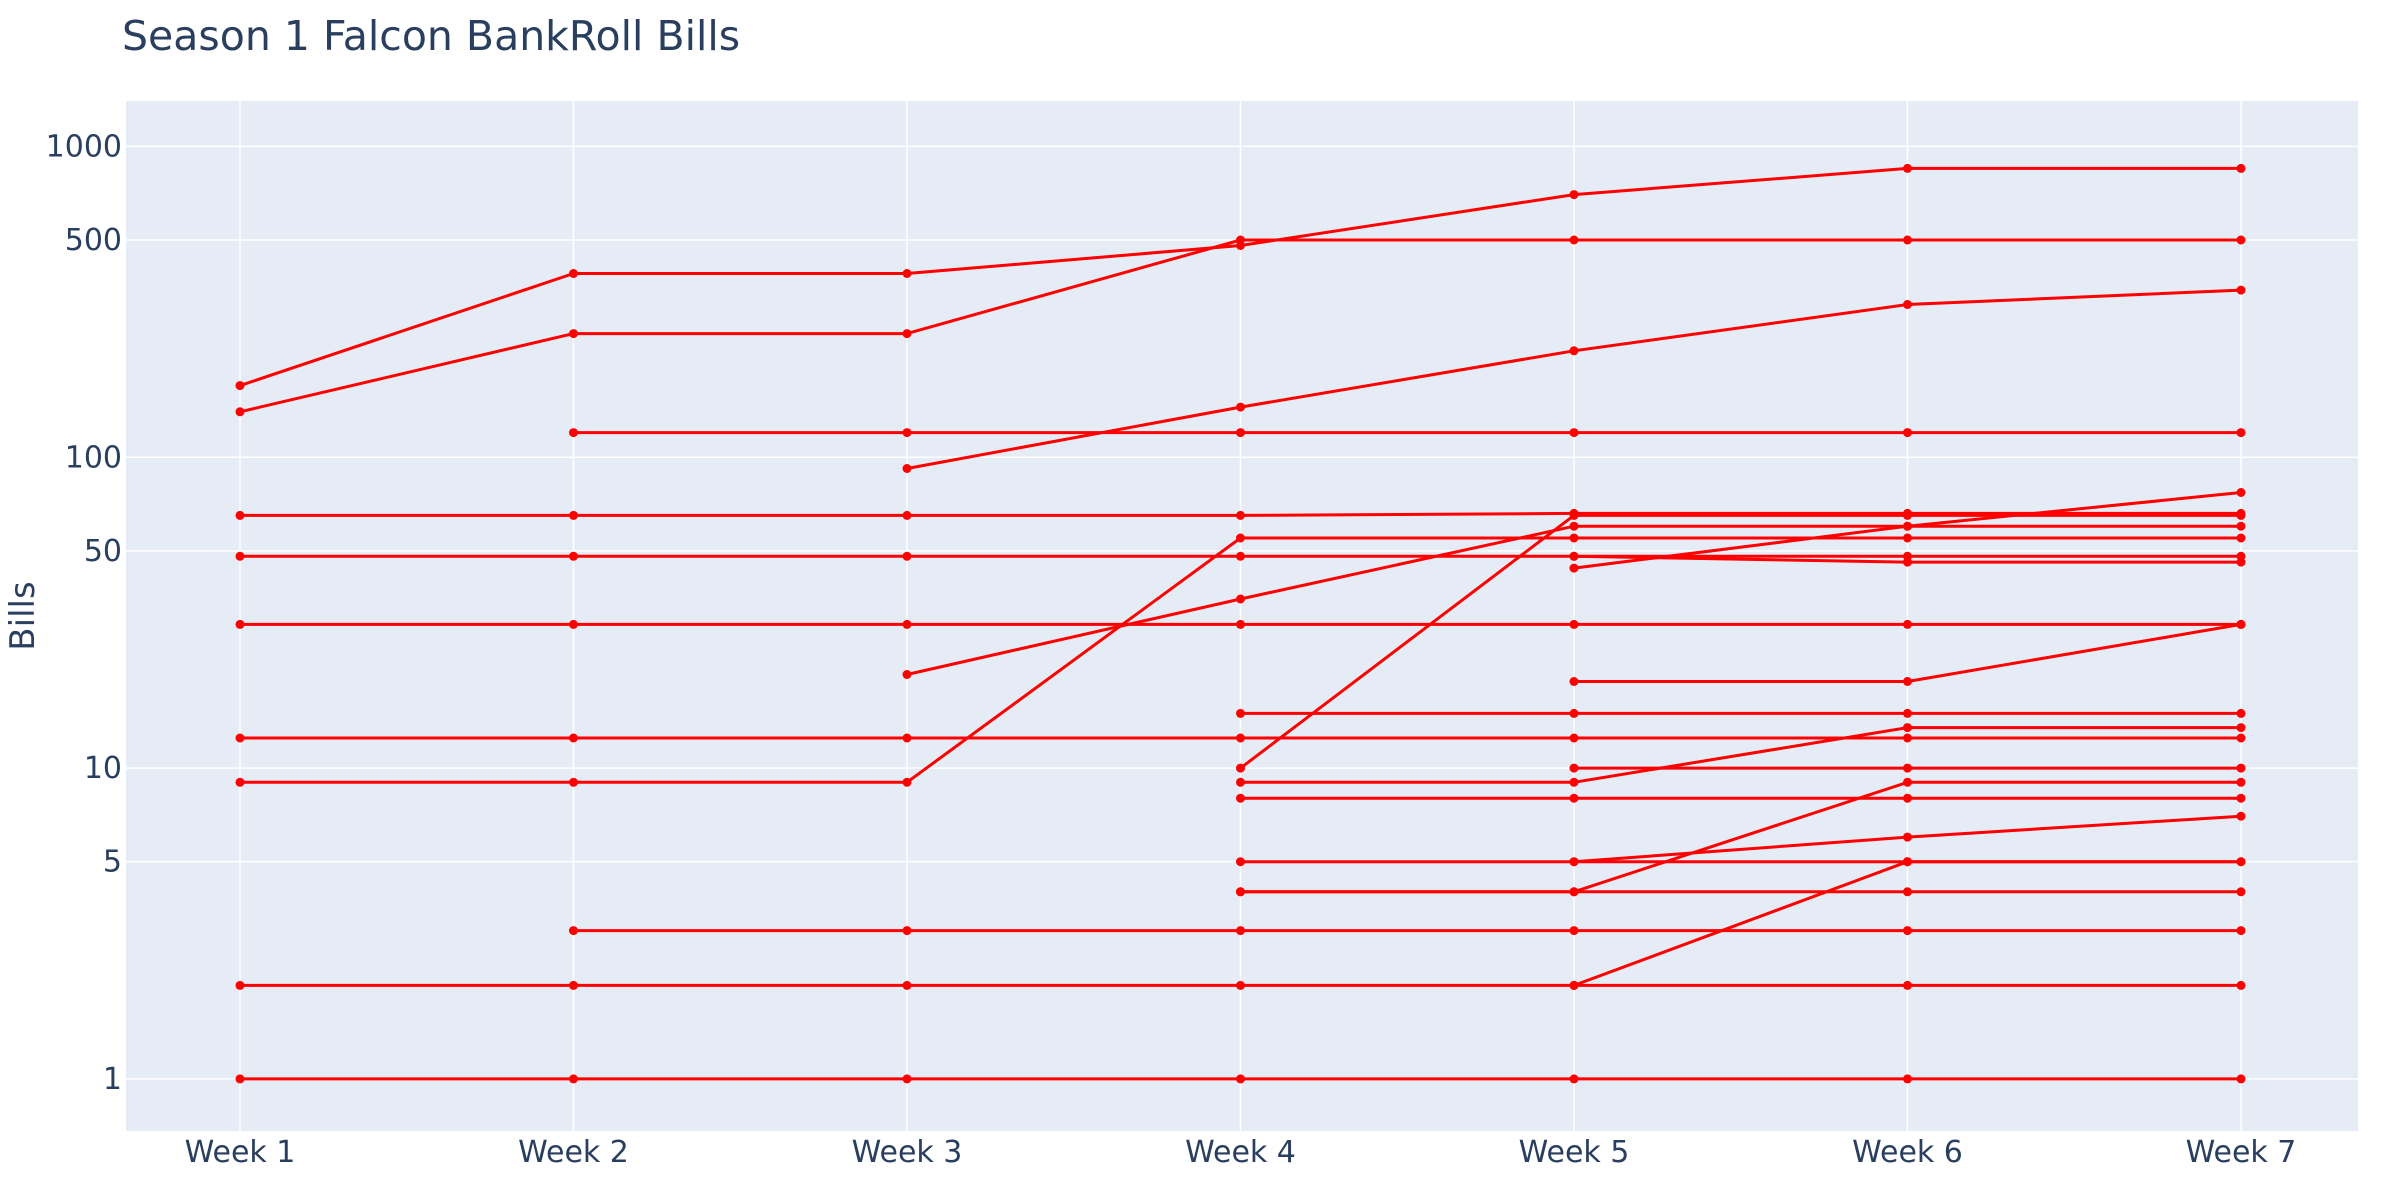 The height and width of the screenshot is (1200, 2400). Describe the element at coordinates (84, 146) in the screenshot. I see `y-tick-label: 1000` at that location.